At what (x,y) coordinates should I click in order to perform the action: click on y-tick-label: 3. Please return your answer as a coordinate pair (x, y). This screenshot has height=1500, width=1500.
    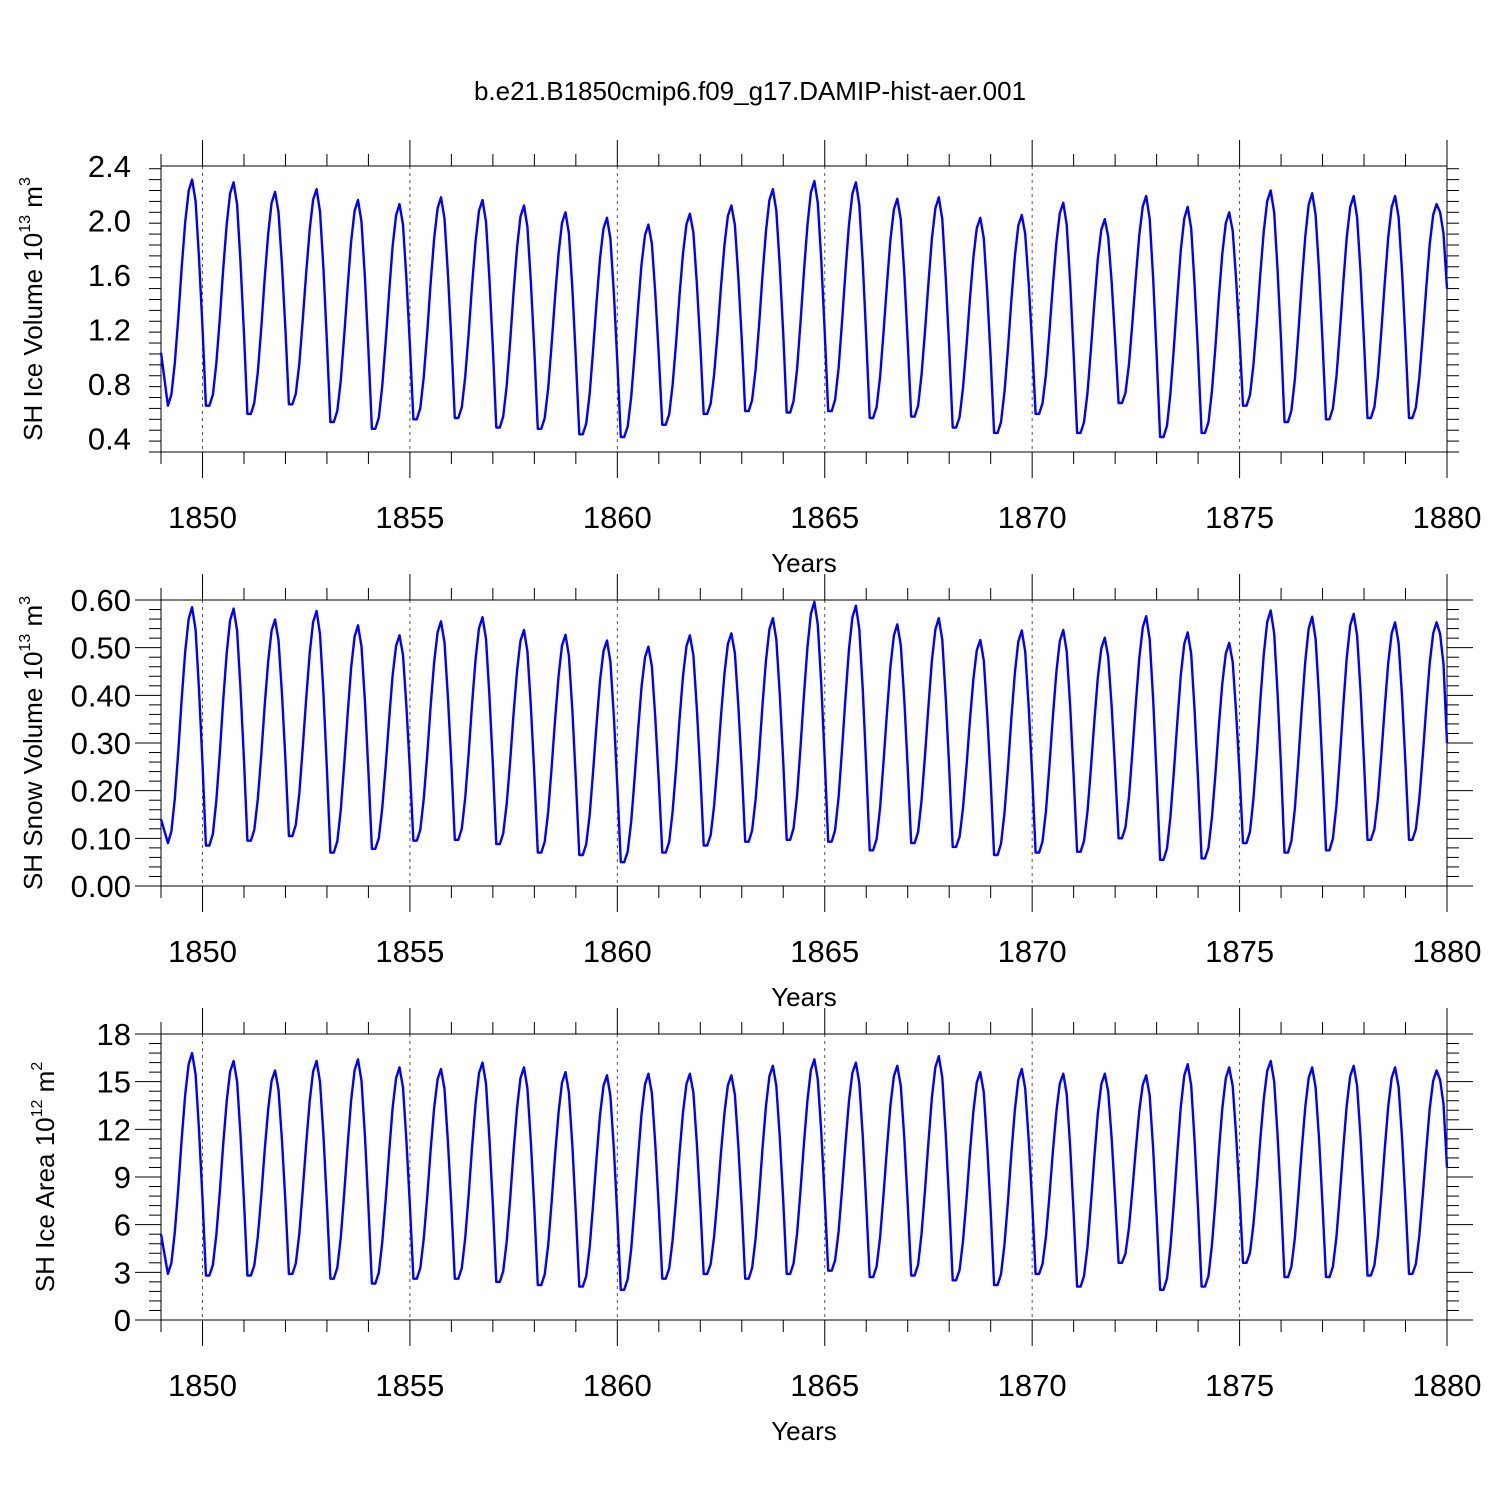
    Looking at the image, I should click on (122, 1272).